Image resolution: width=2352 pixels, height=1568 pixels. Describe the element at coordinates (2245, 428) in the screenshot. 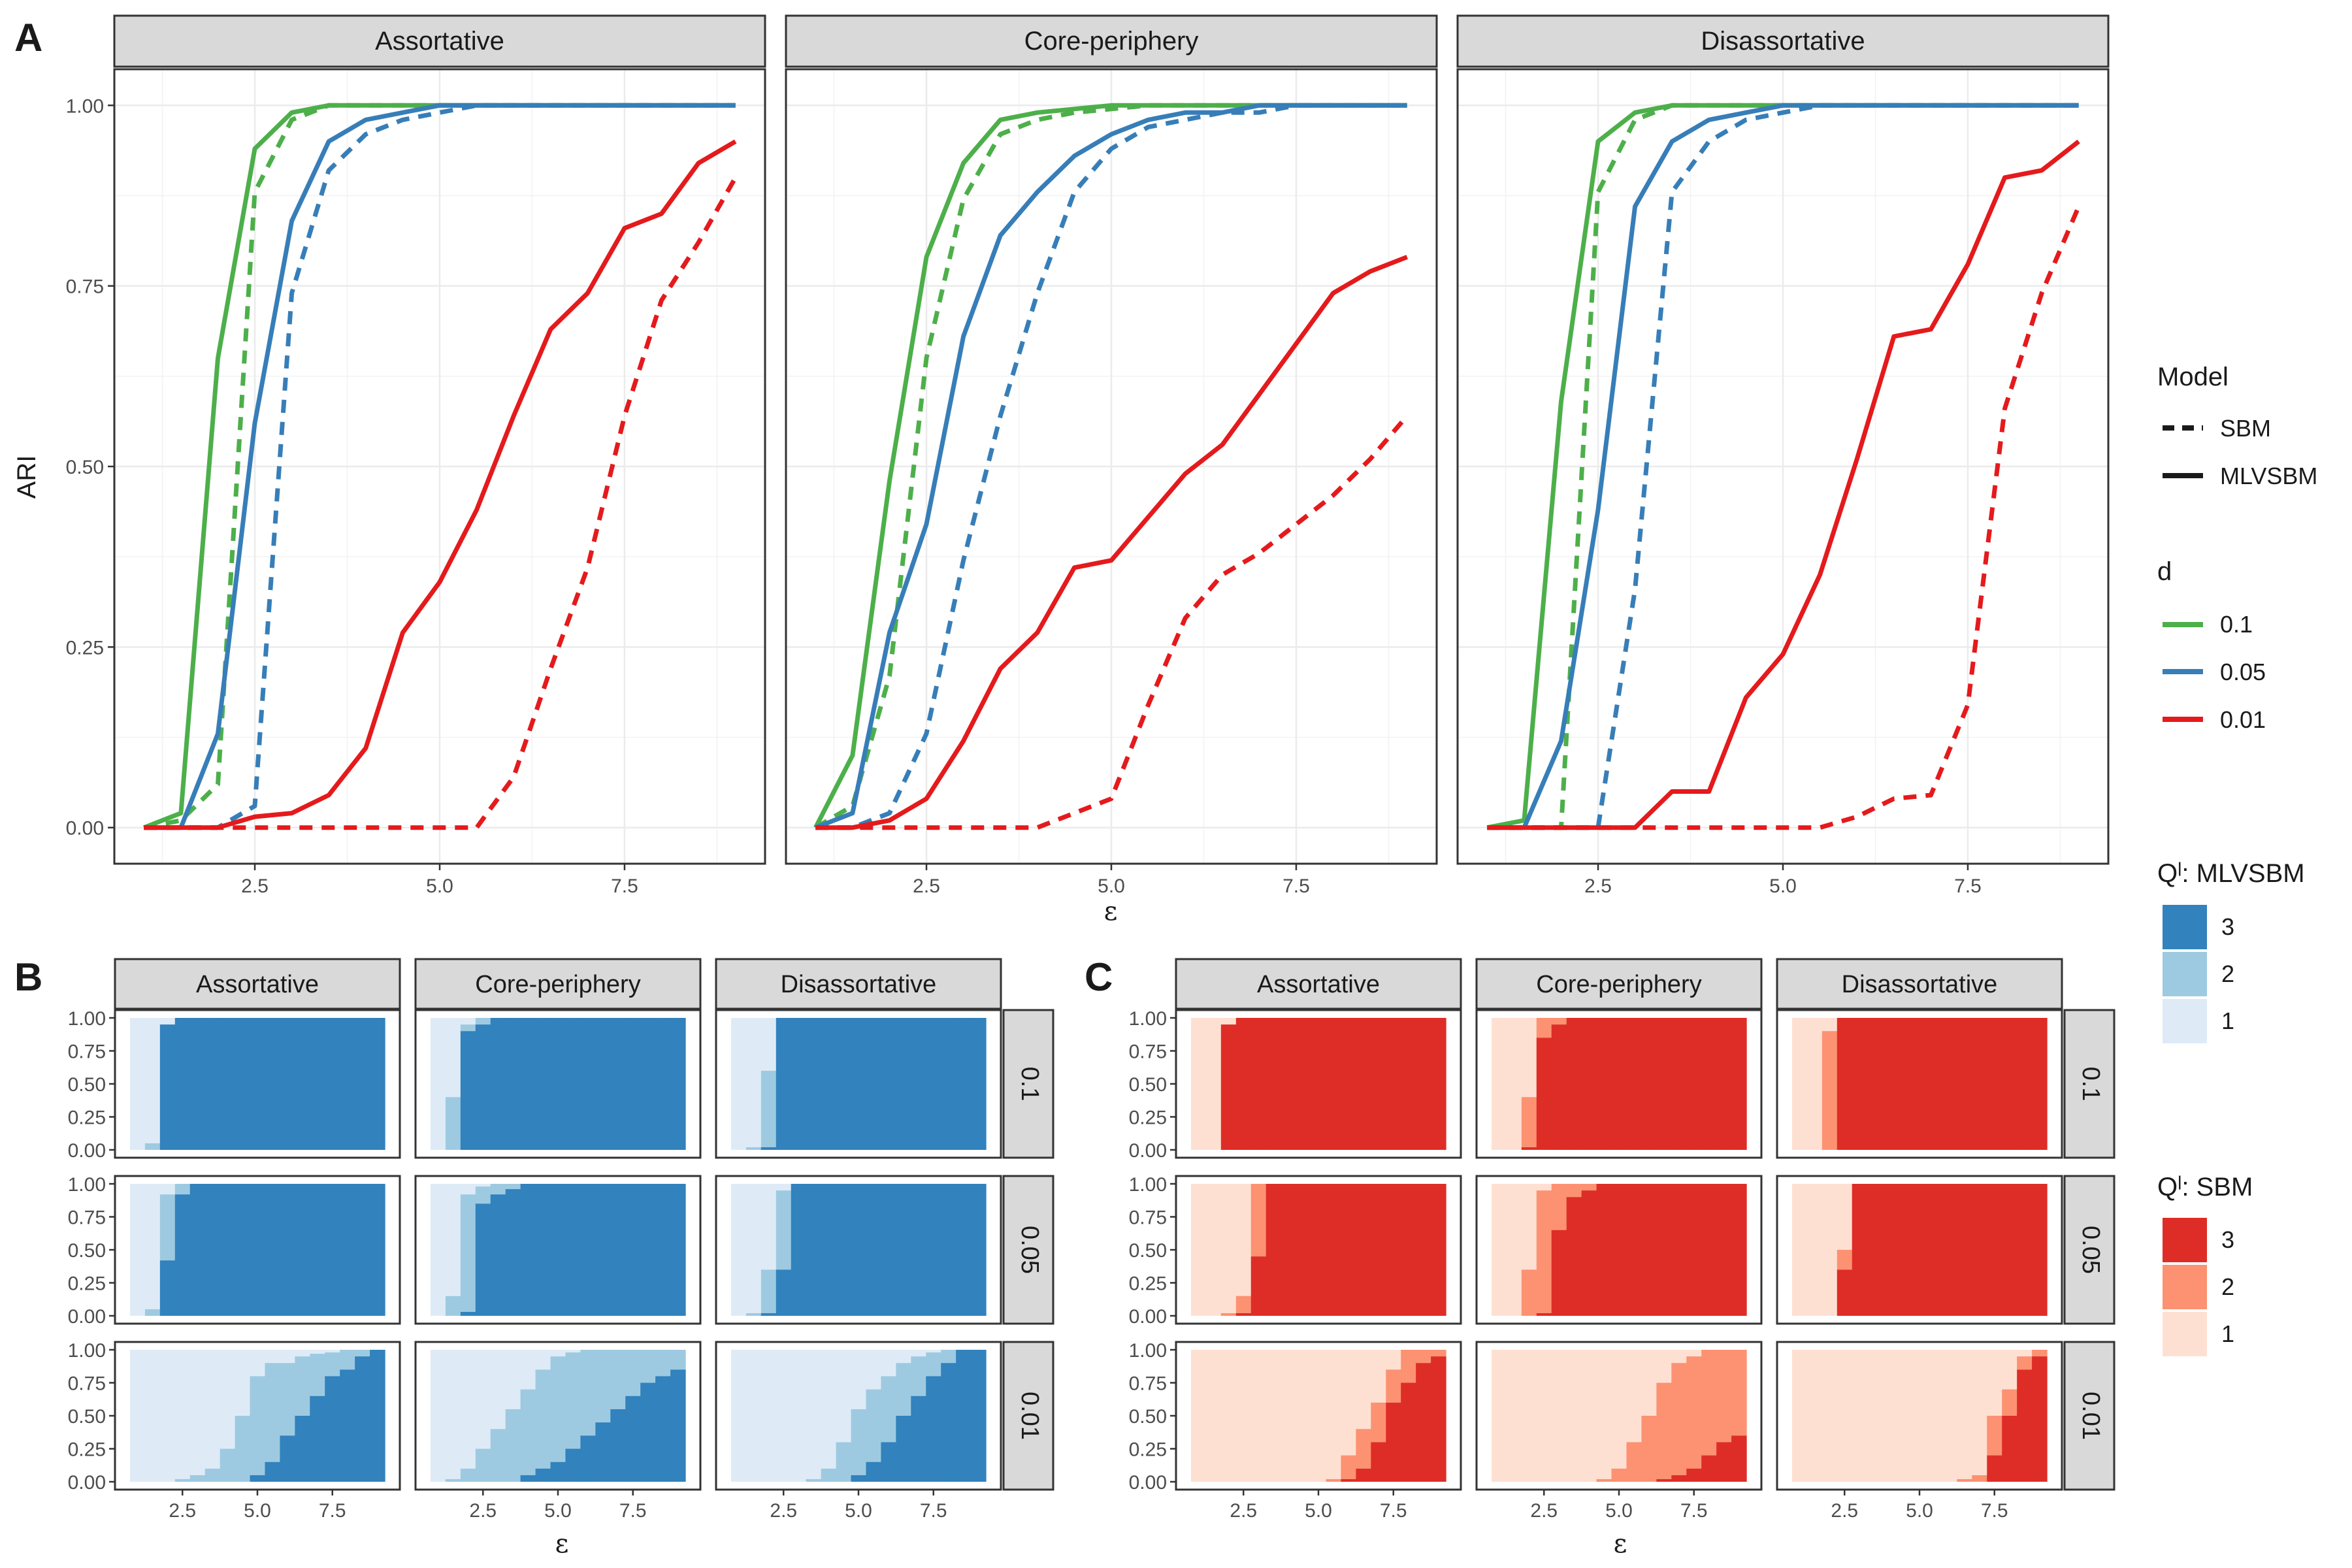

I see `legend-sbm-label: SBM` at that location.